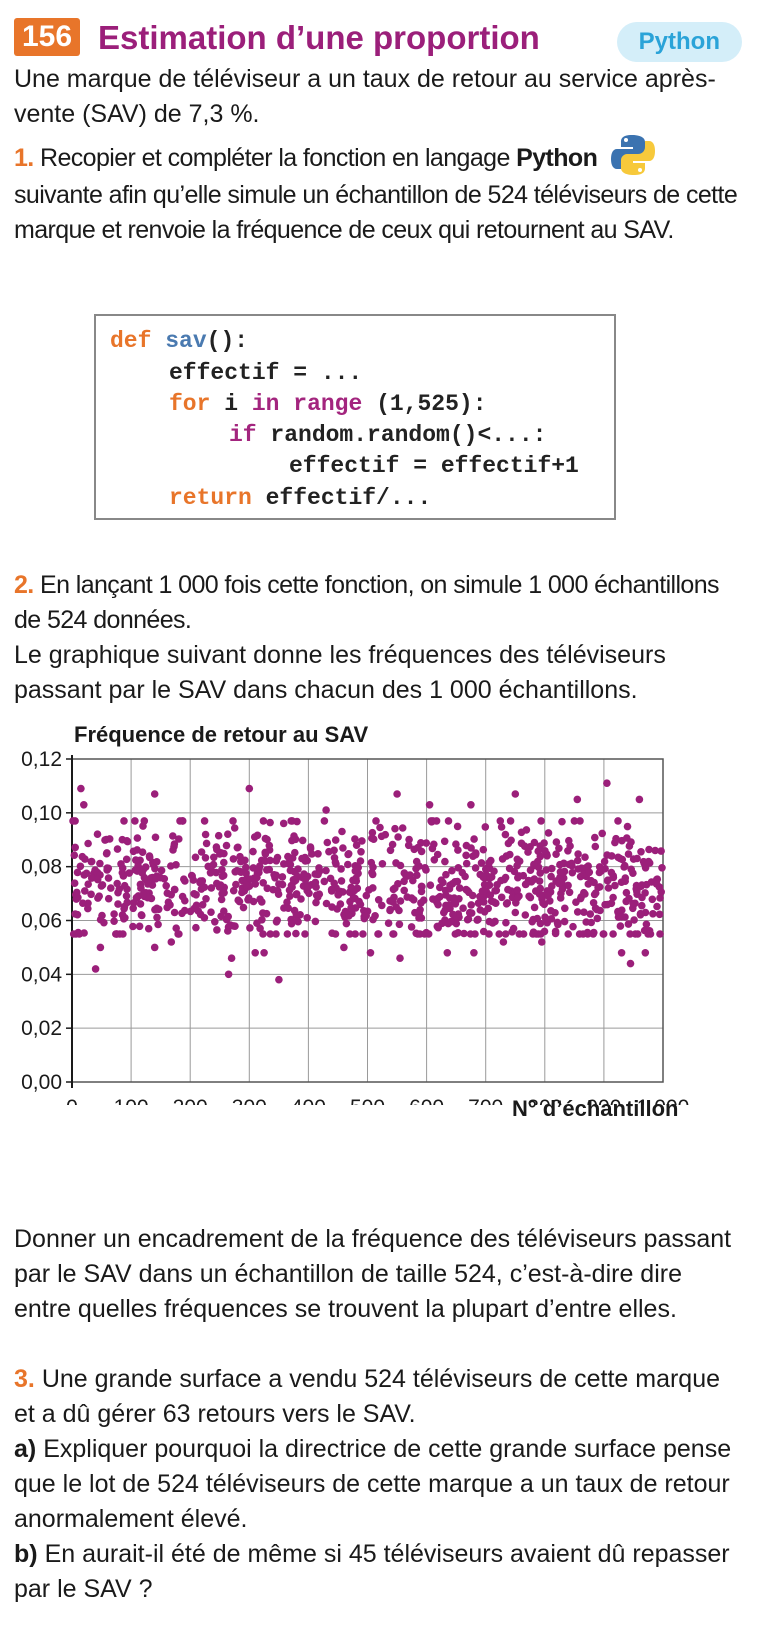  I want to click on question-3-number: 3., so click(24, 1379).